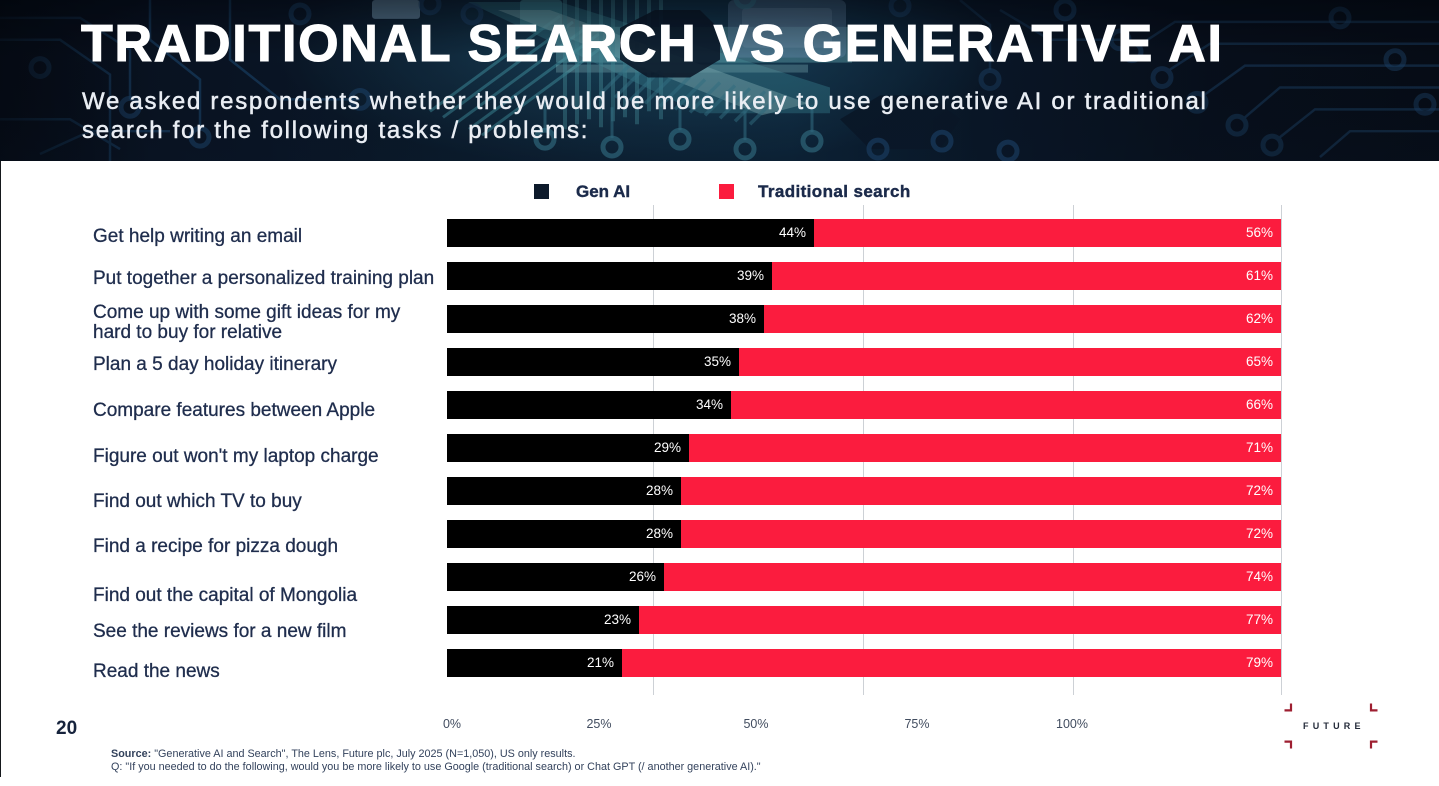 The image size is (1439, 786). What do you see at coordinates (1334, 726) in the screenshot?
I see `svg-text: FUTURE` at bounding box center [1334, 726].